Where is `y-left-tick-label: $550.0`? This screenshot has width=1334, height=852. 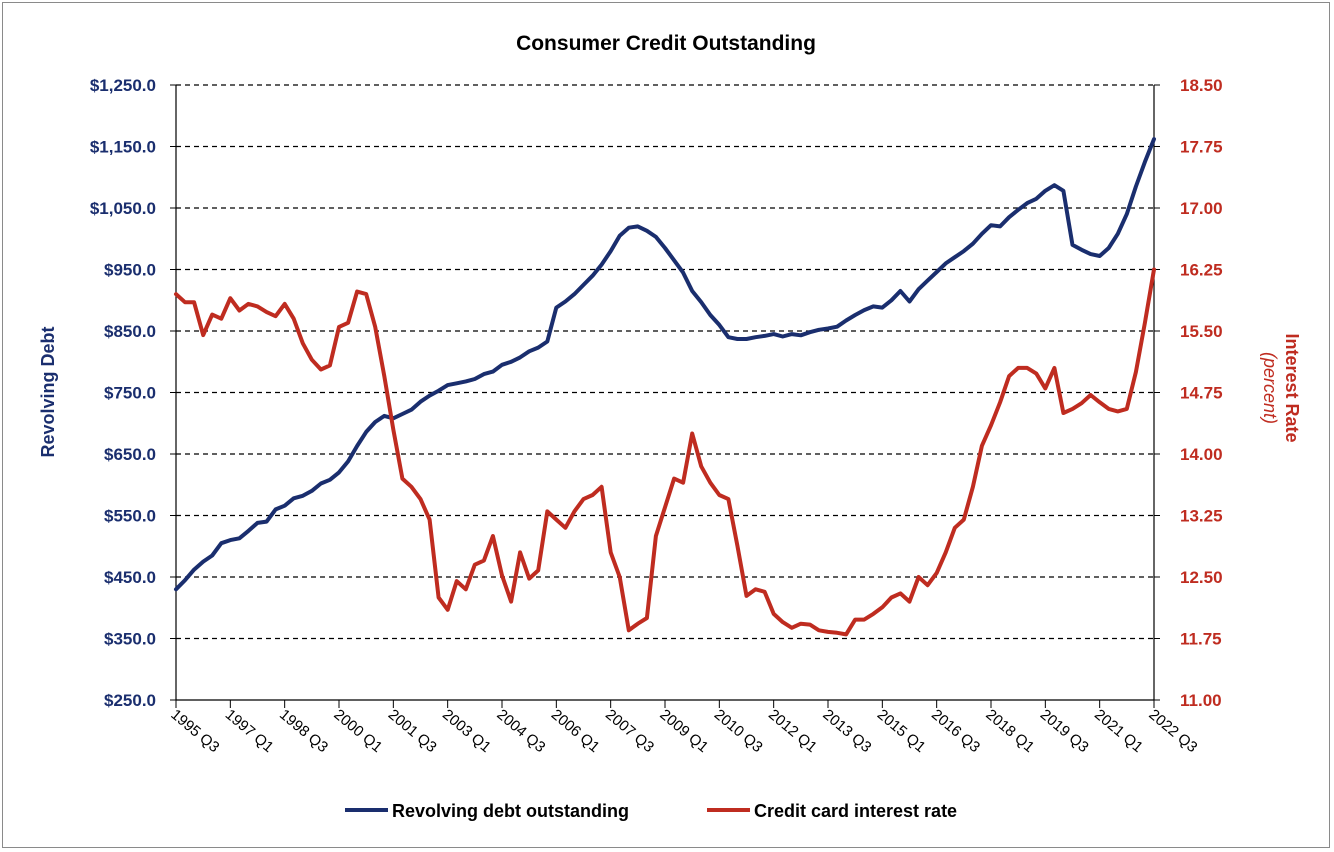 y-left-tick-label: $550.0 is located at coordinates (130, 516).